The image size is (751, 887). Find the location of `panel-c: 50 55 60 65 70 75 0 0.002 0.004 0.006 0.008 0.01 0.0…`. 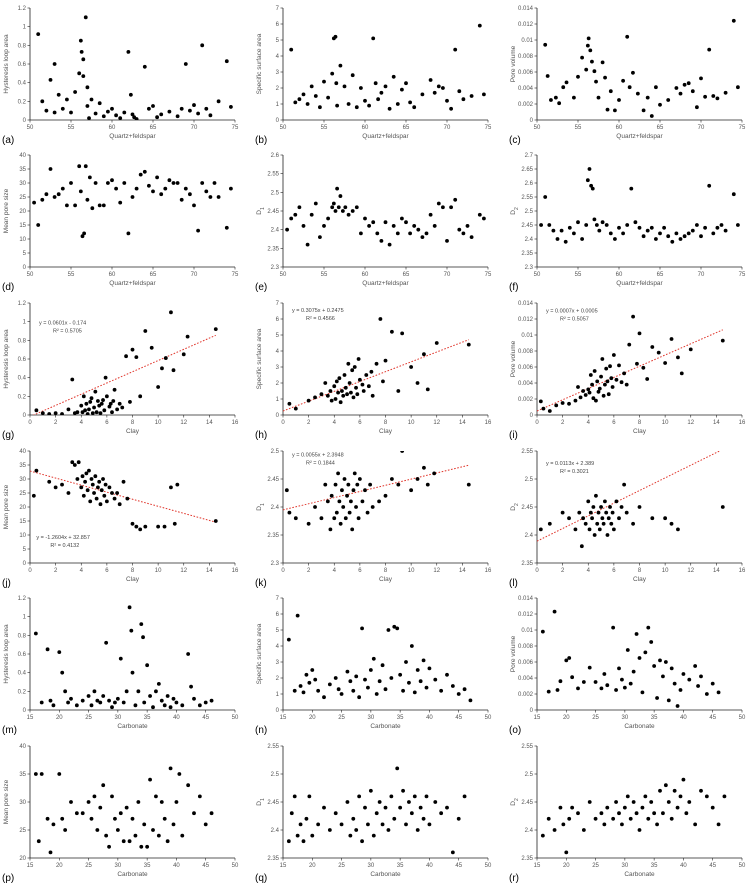

panel-c: 50 55 60 65 70 75 0 0.002 0.004 0.006 0.008 0.01 0.0… is located at coordinates (627, 76).